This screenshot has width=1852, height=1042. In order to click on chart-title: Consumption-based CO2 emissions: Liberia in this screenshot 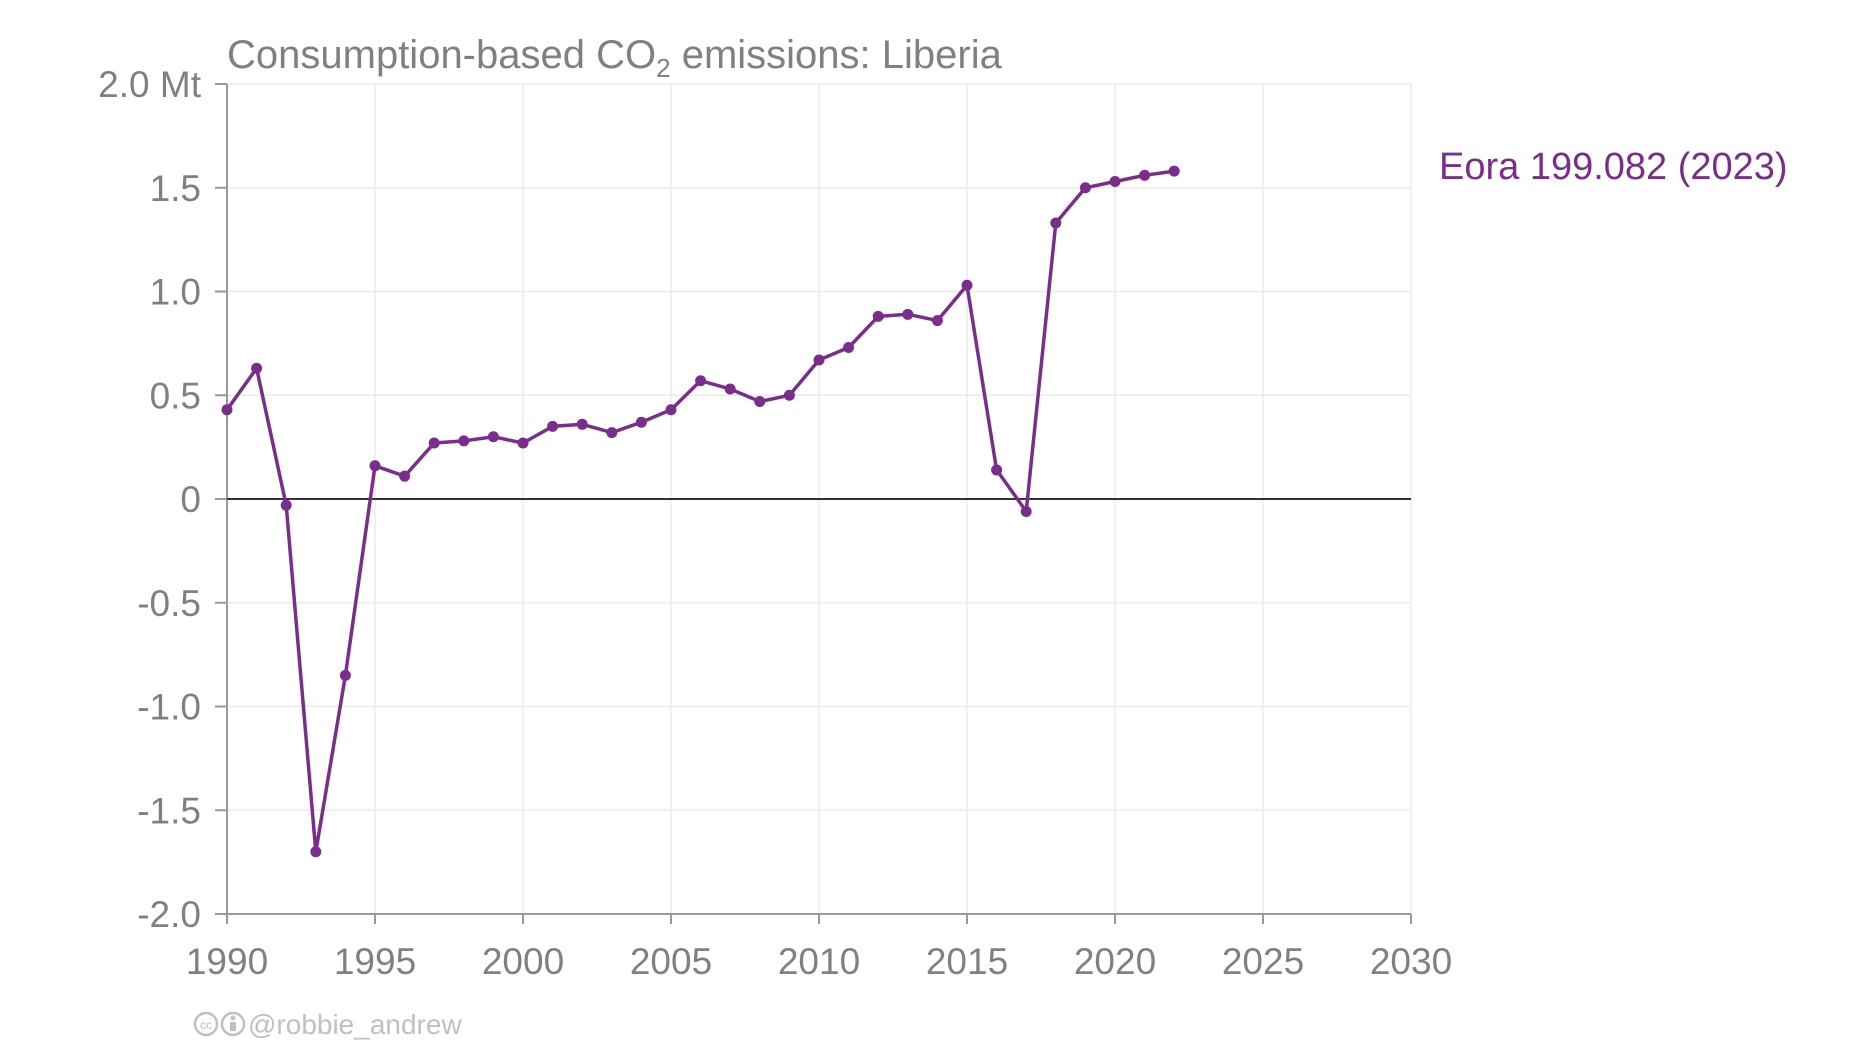, I will do `click(615, 58)`.